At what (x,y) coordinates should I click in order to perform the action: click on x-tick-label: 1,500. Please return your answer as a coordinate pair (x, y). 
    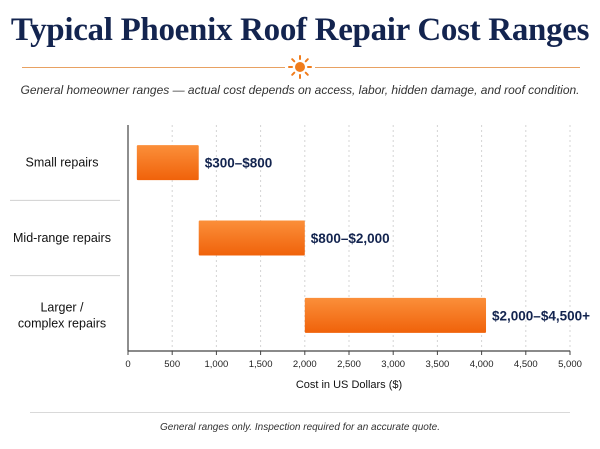
    Looking at the image, I should click on (261, 364).